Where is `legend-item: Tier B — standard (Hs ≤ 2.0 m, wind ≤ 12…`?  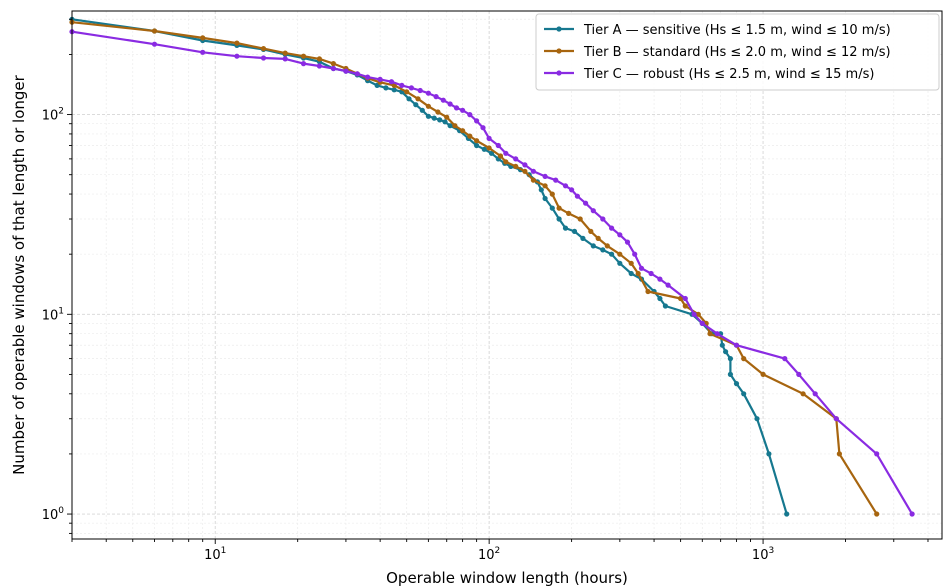 legend-item: Tier B — standard (Hs ≤ 2.0 m, wind ≤ 12… is located at coordinates (717, 52).